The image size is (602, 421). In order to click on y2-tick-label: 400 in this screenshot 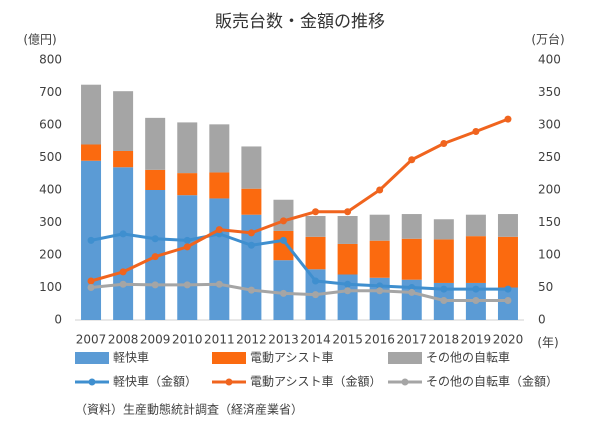, I will do `click(549, 60)`.